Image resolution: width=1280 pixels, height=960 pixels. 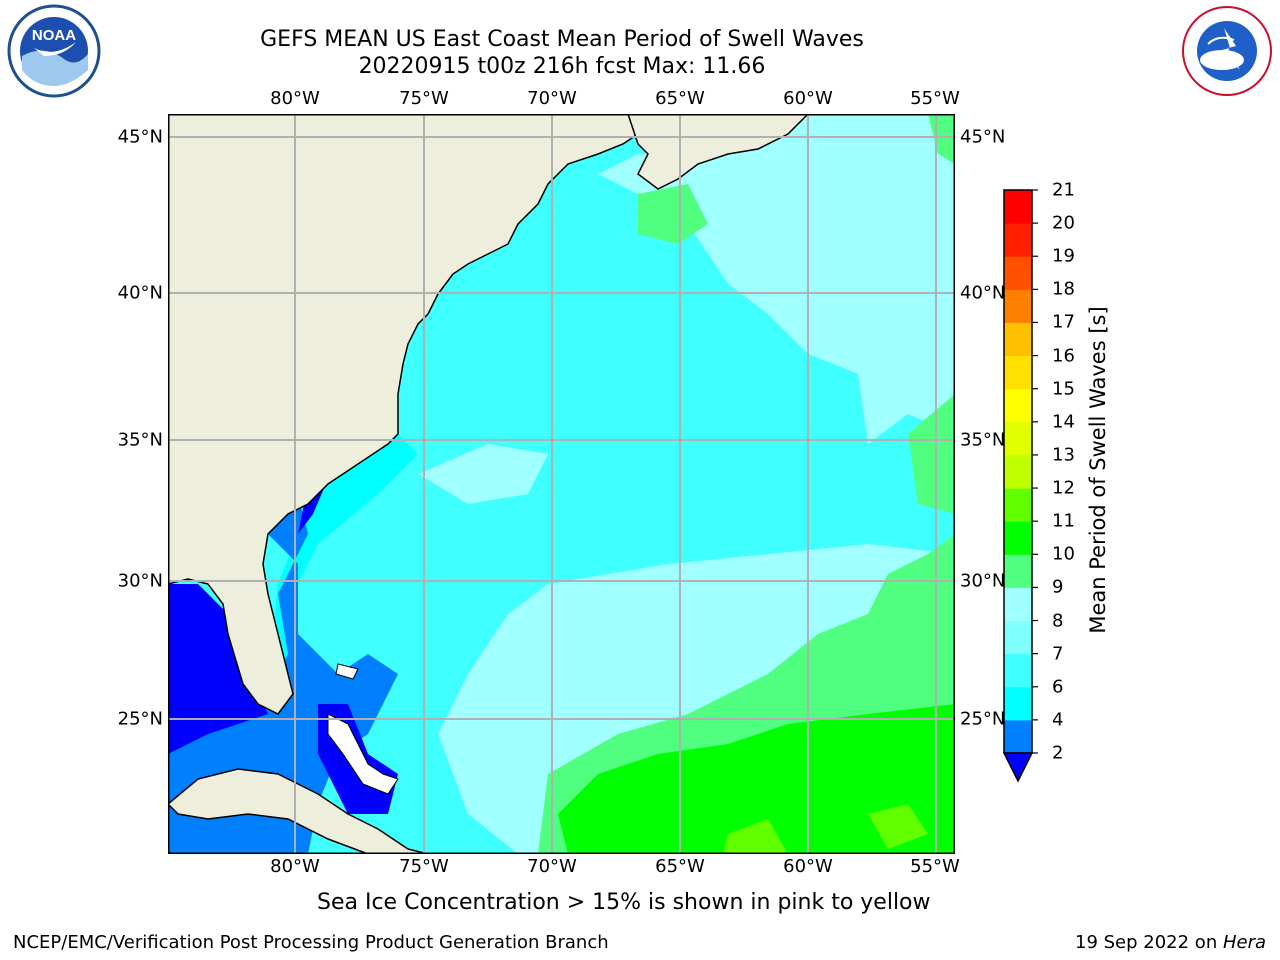 I want to click on footer-machine: Hera, so click(x=1244, y=942).